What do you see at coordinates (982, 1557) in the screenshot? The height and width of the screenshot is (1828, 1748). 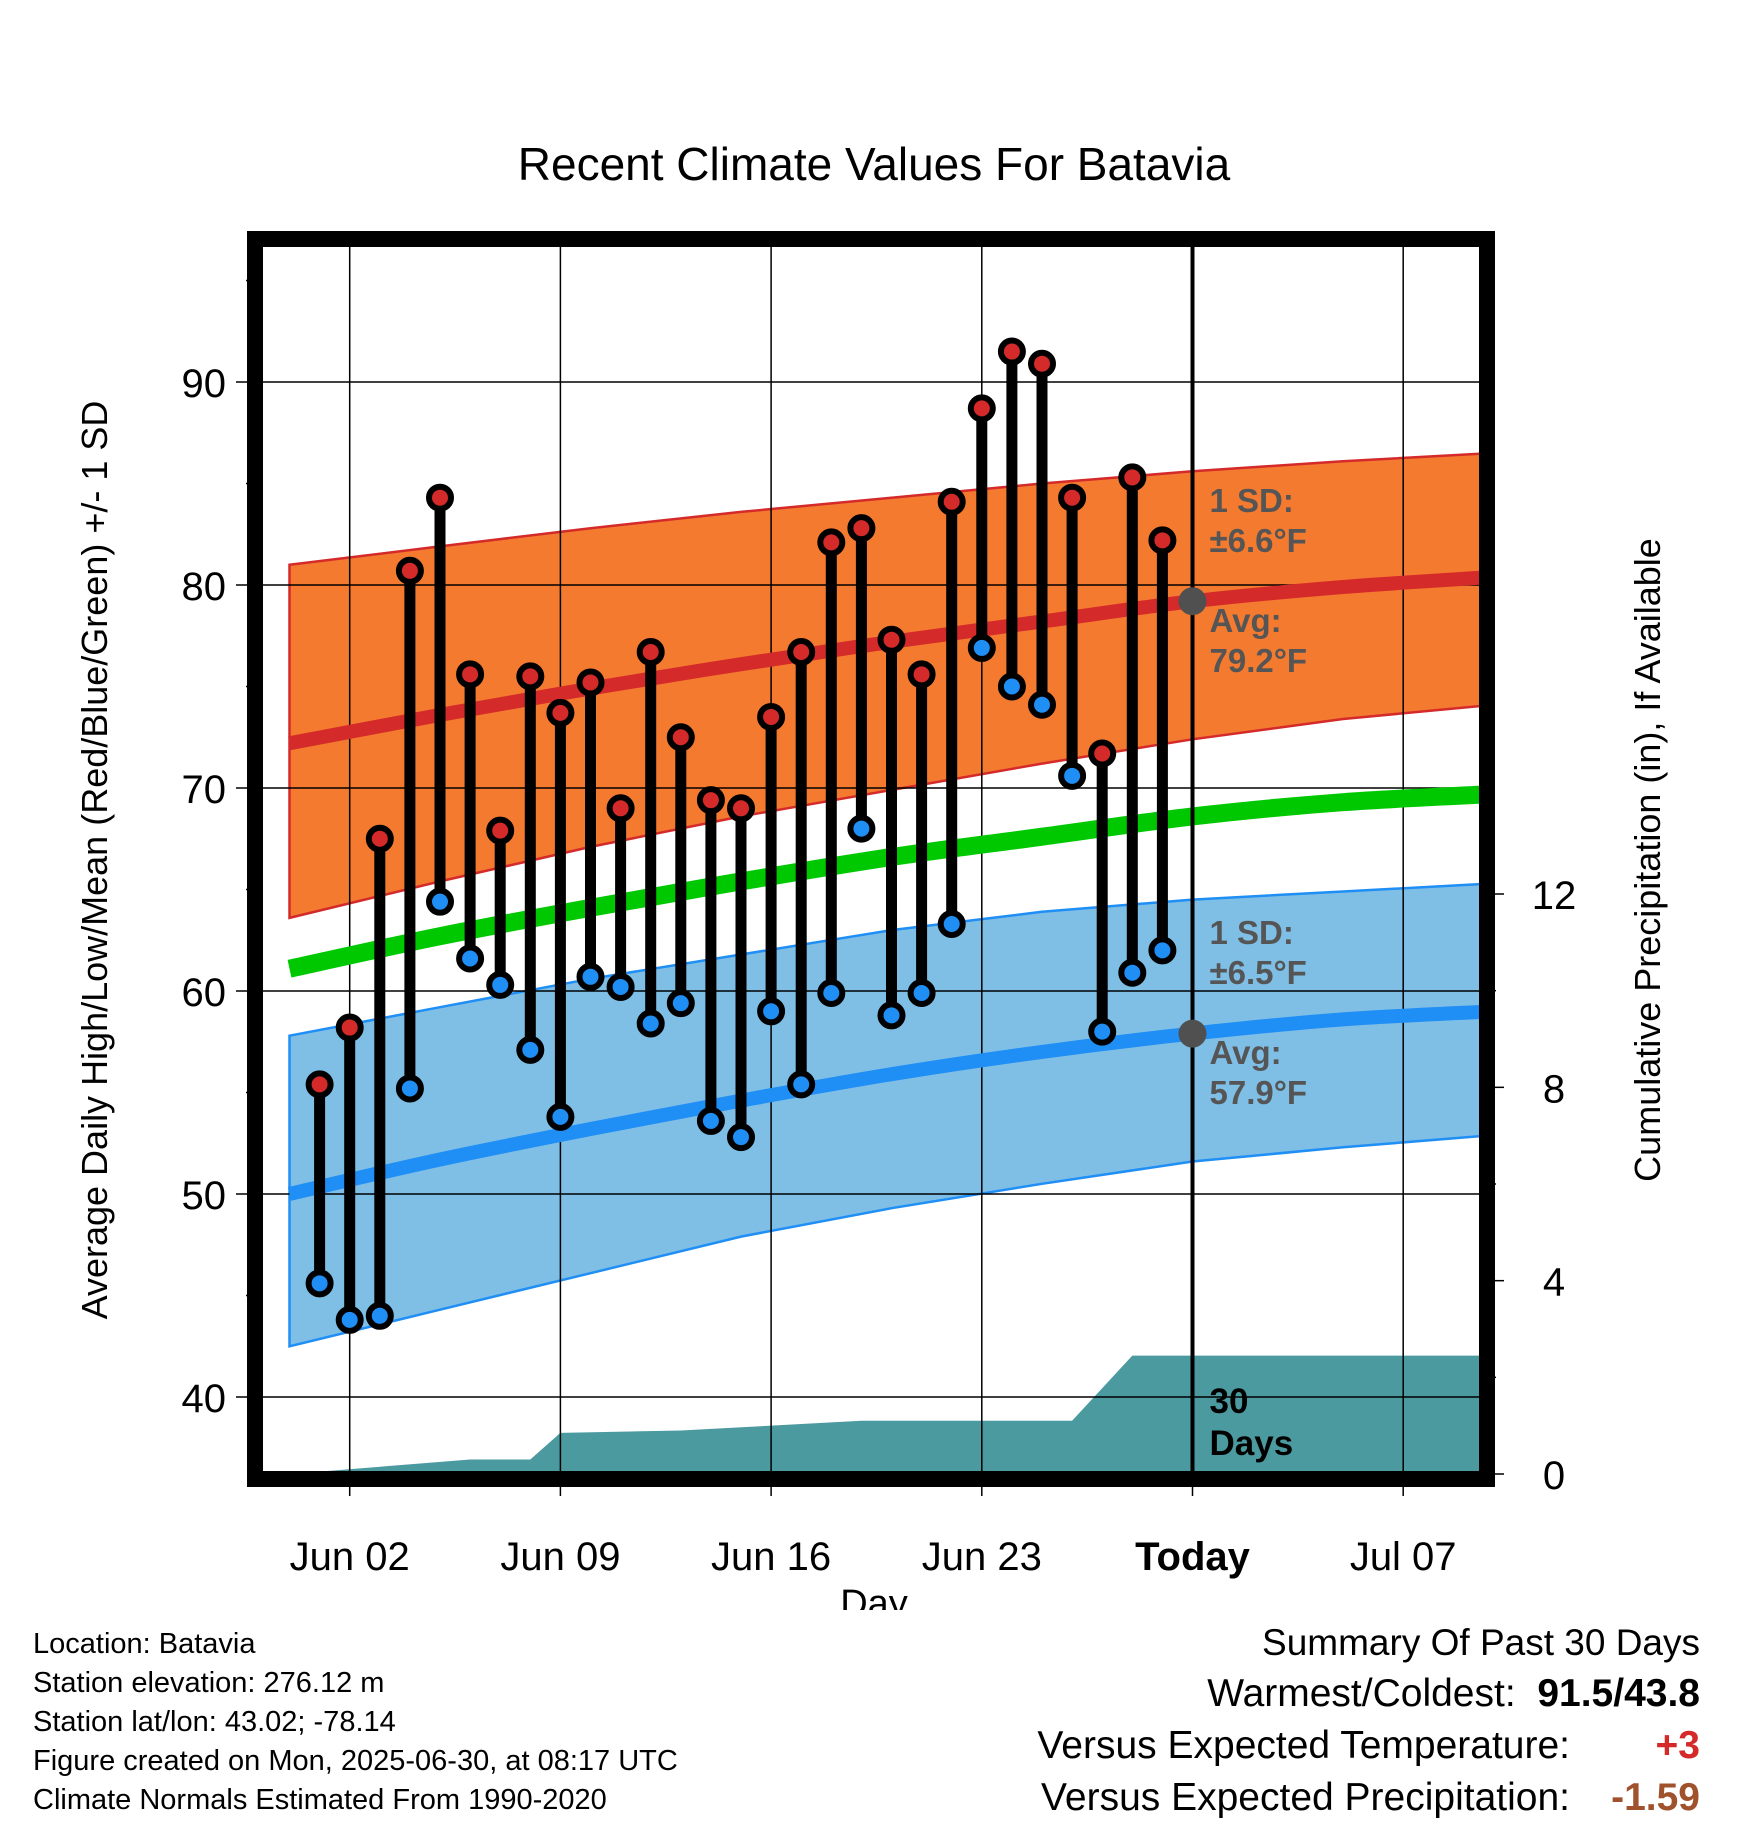 I see `x-tick-label: Jun 23` at bounding box center [982, 1557].